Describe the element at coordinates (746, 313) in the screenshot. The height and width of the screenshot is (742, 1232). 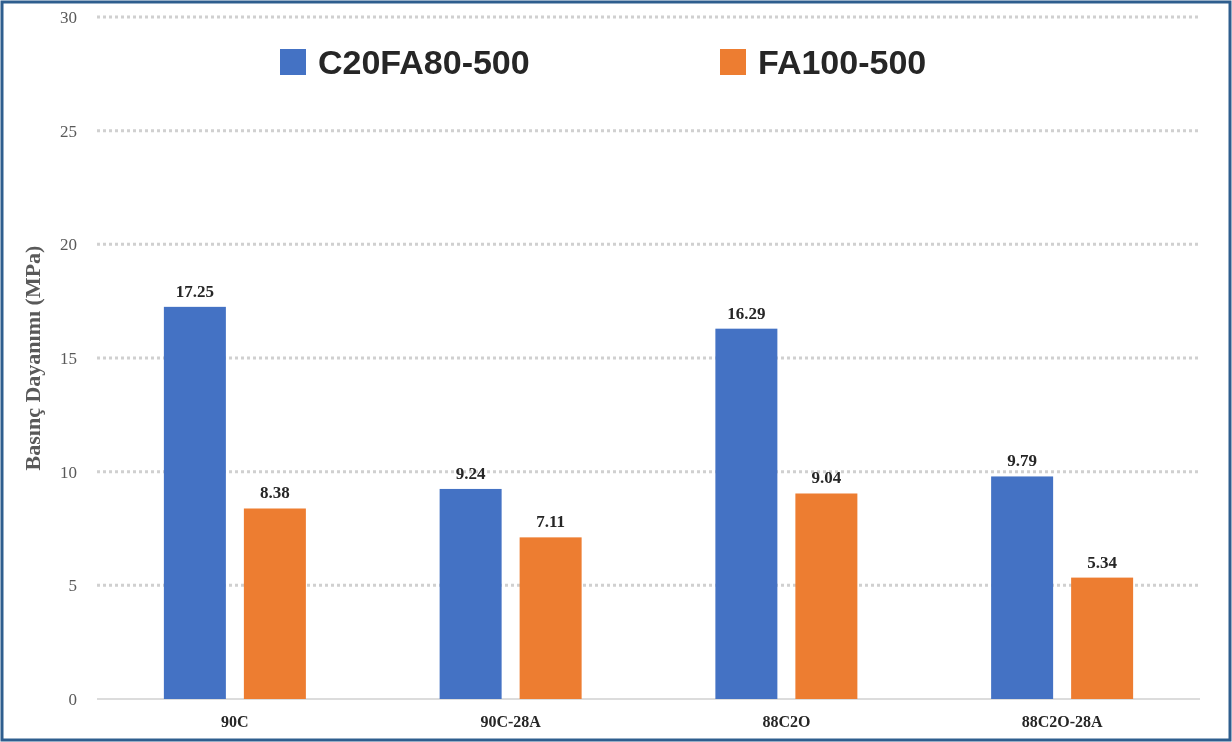
I see `data-label: 16.29` at that location.